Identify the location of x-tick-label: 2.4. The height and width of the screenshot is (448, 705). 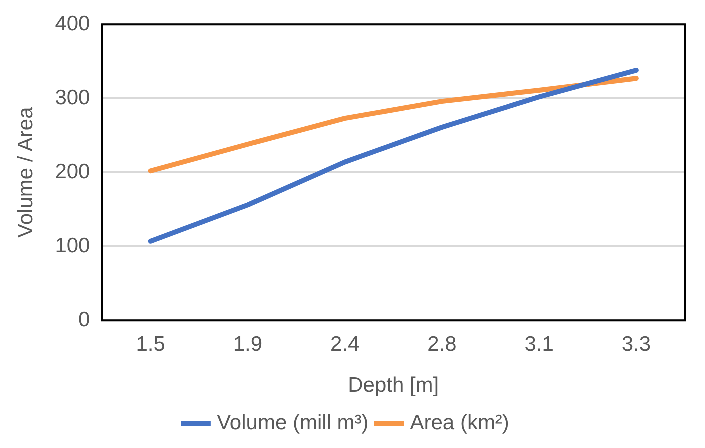
(345, 344).